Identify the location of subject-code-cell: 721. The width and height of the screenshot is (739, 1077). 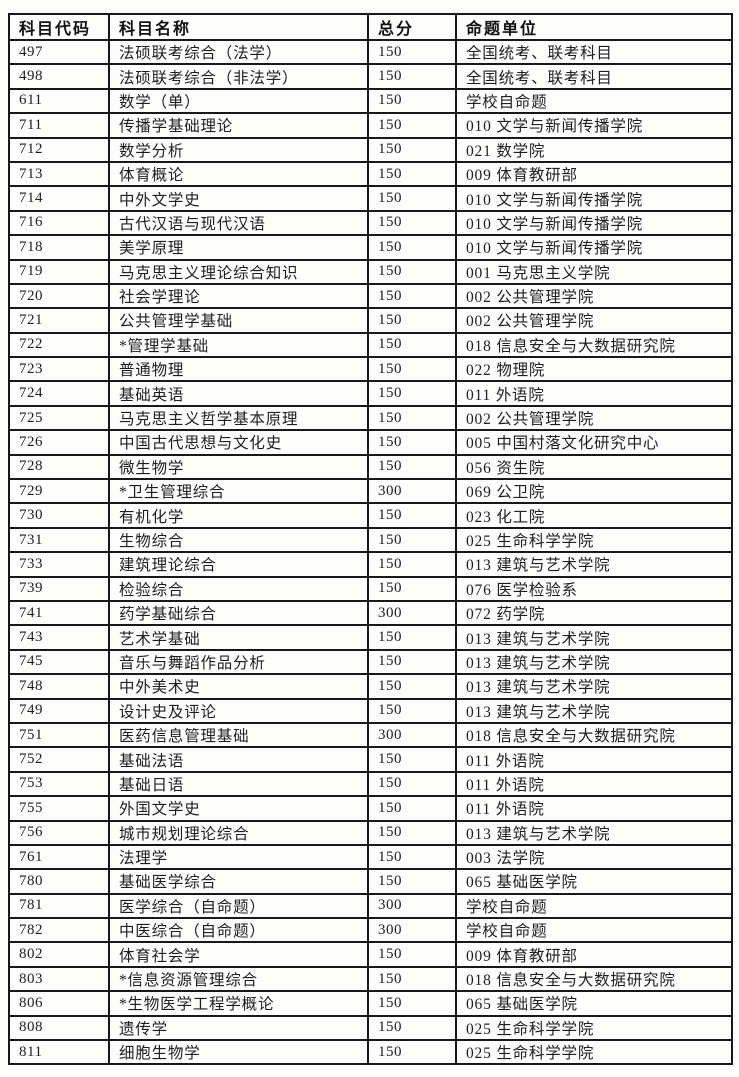
(59, 320).